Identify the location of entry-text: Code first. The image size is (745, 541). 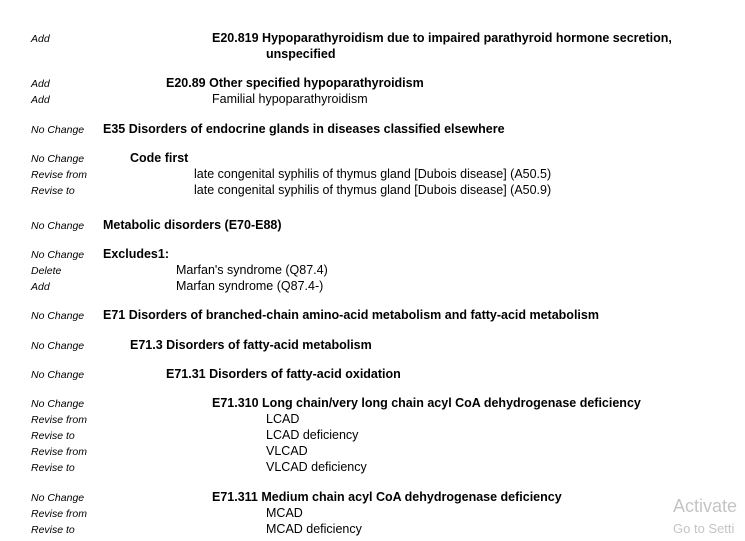
(159, 158).